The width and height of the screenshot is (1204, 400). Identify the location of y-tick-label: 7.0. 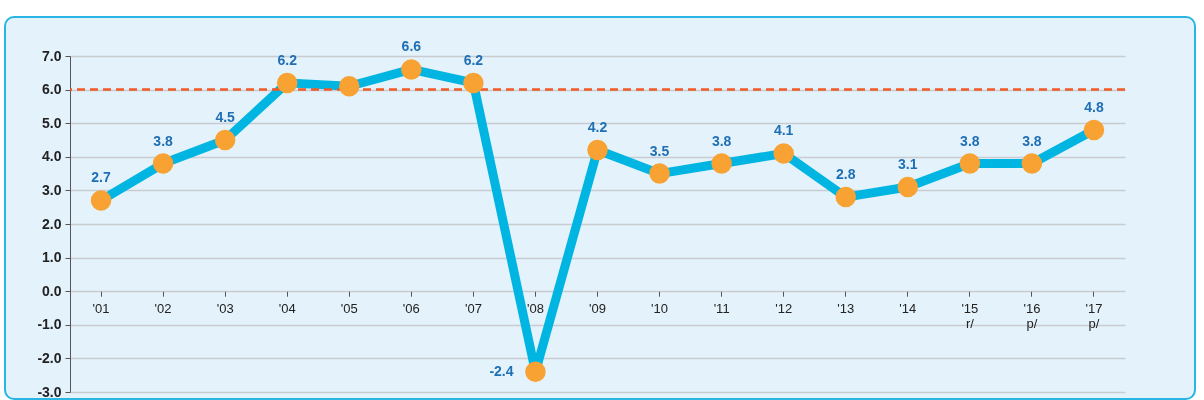
(52, 55).